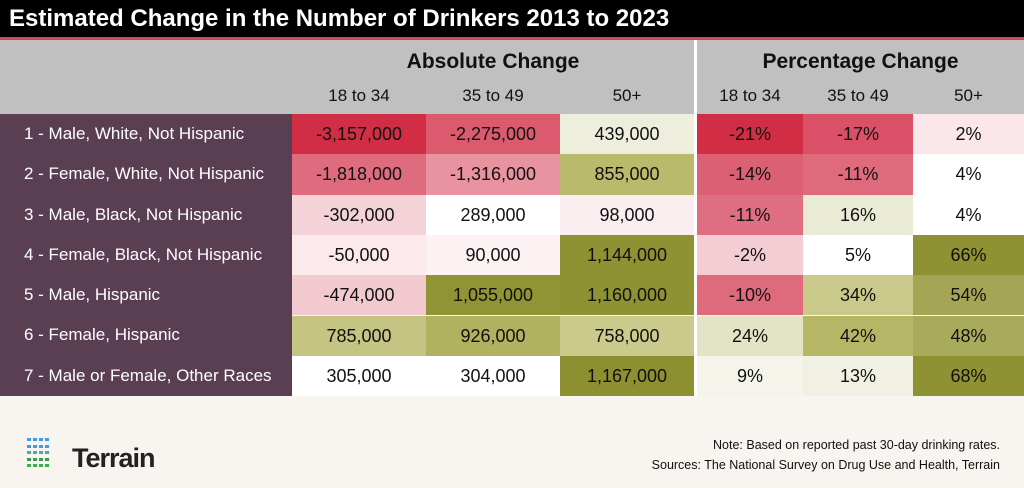 Image resolution: width=1024 pixels, height=488 pixels. Describe the element at coordinates (858, 134) in the screenshot. I see `percentage-cell: -17%` at that location.